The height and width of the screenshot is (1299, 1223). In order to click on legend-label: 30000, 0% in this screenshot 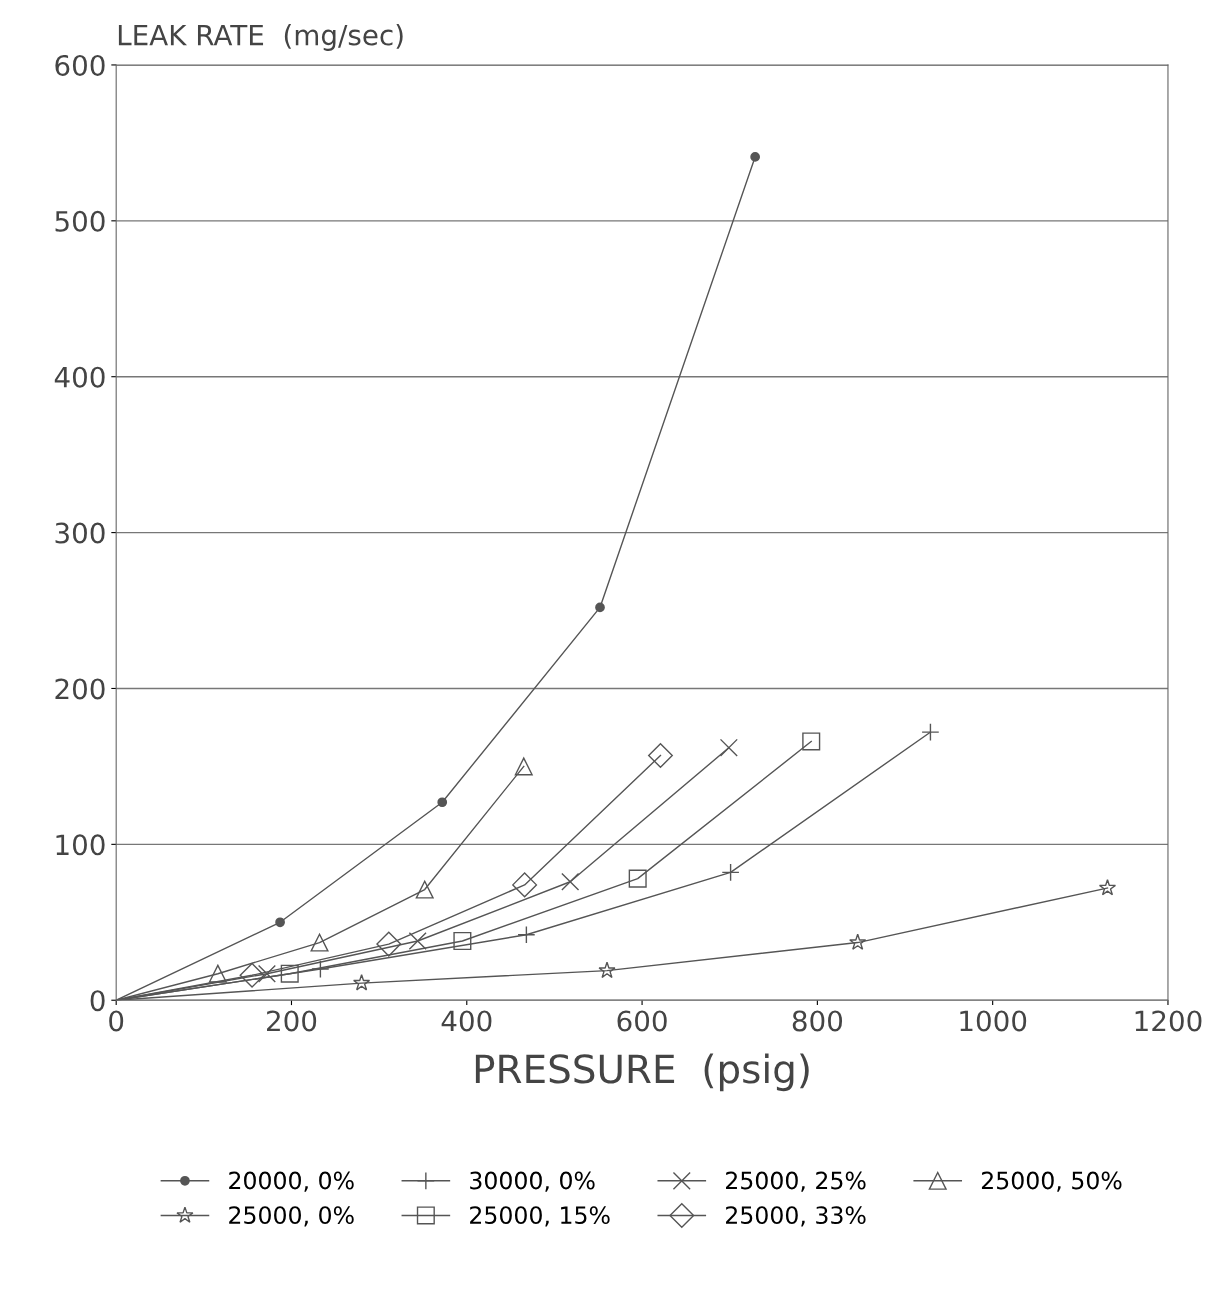, I will do `click(532, 1181)`.